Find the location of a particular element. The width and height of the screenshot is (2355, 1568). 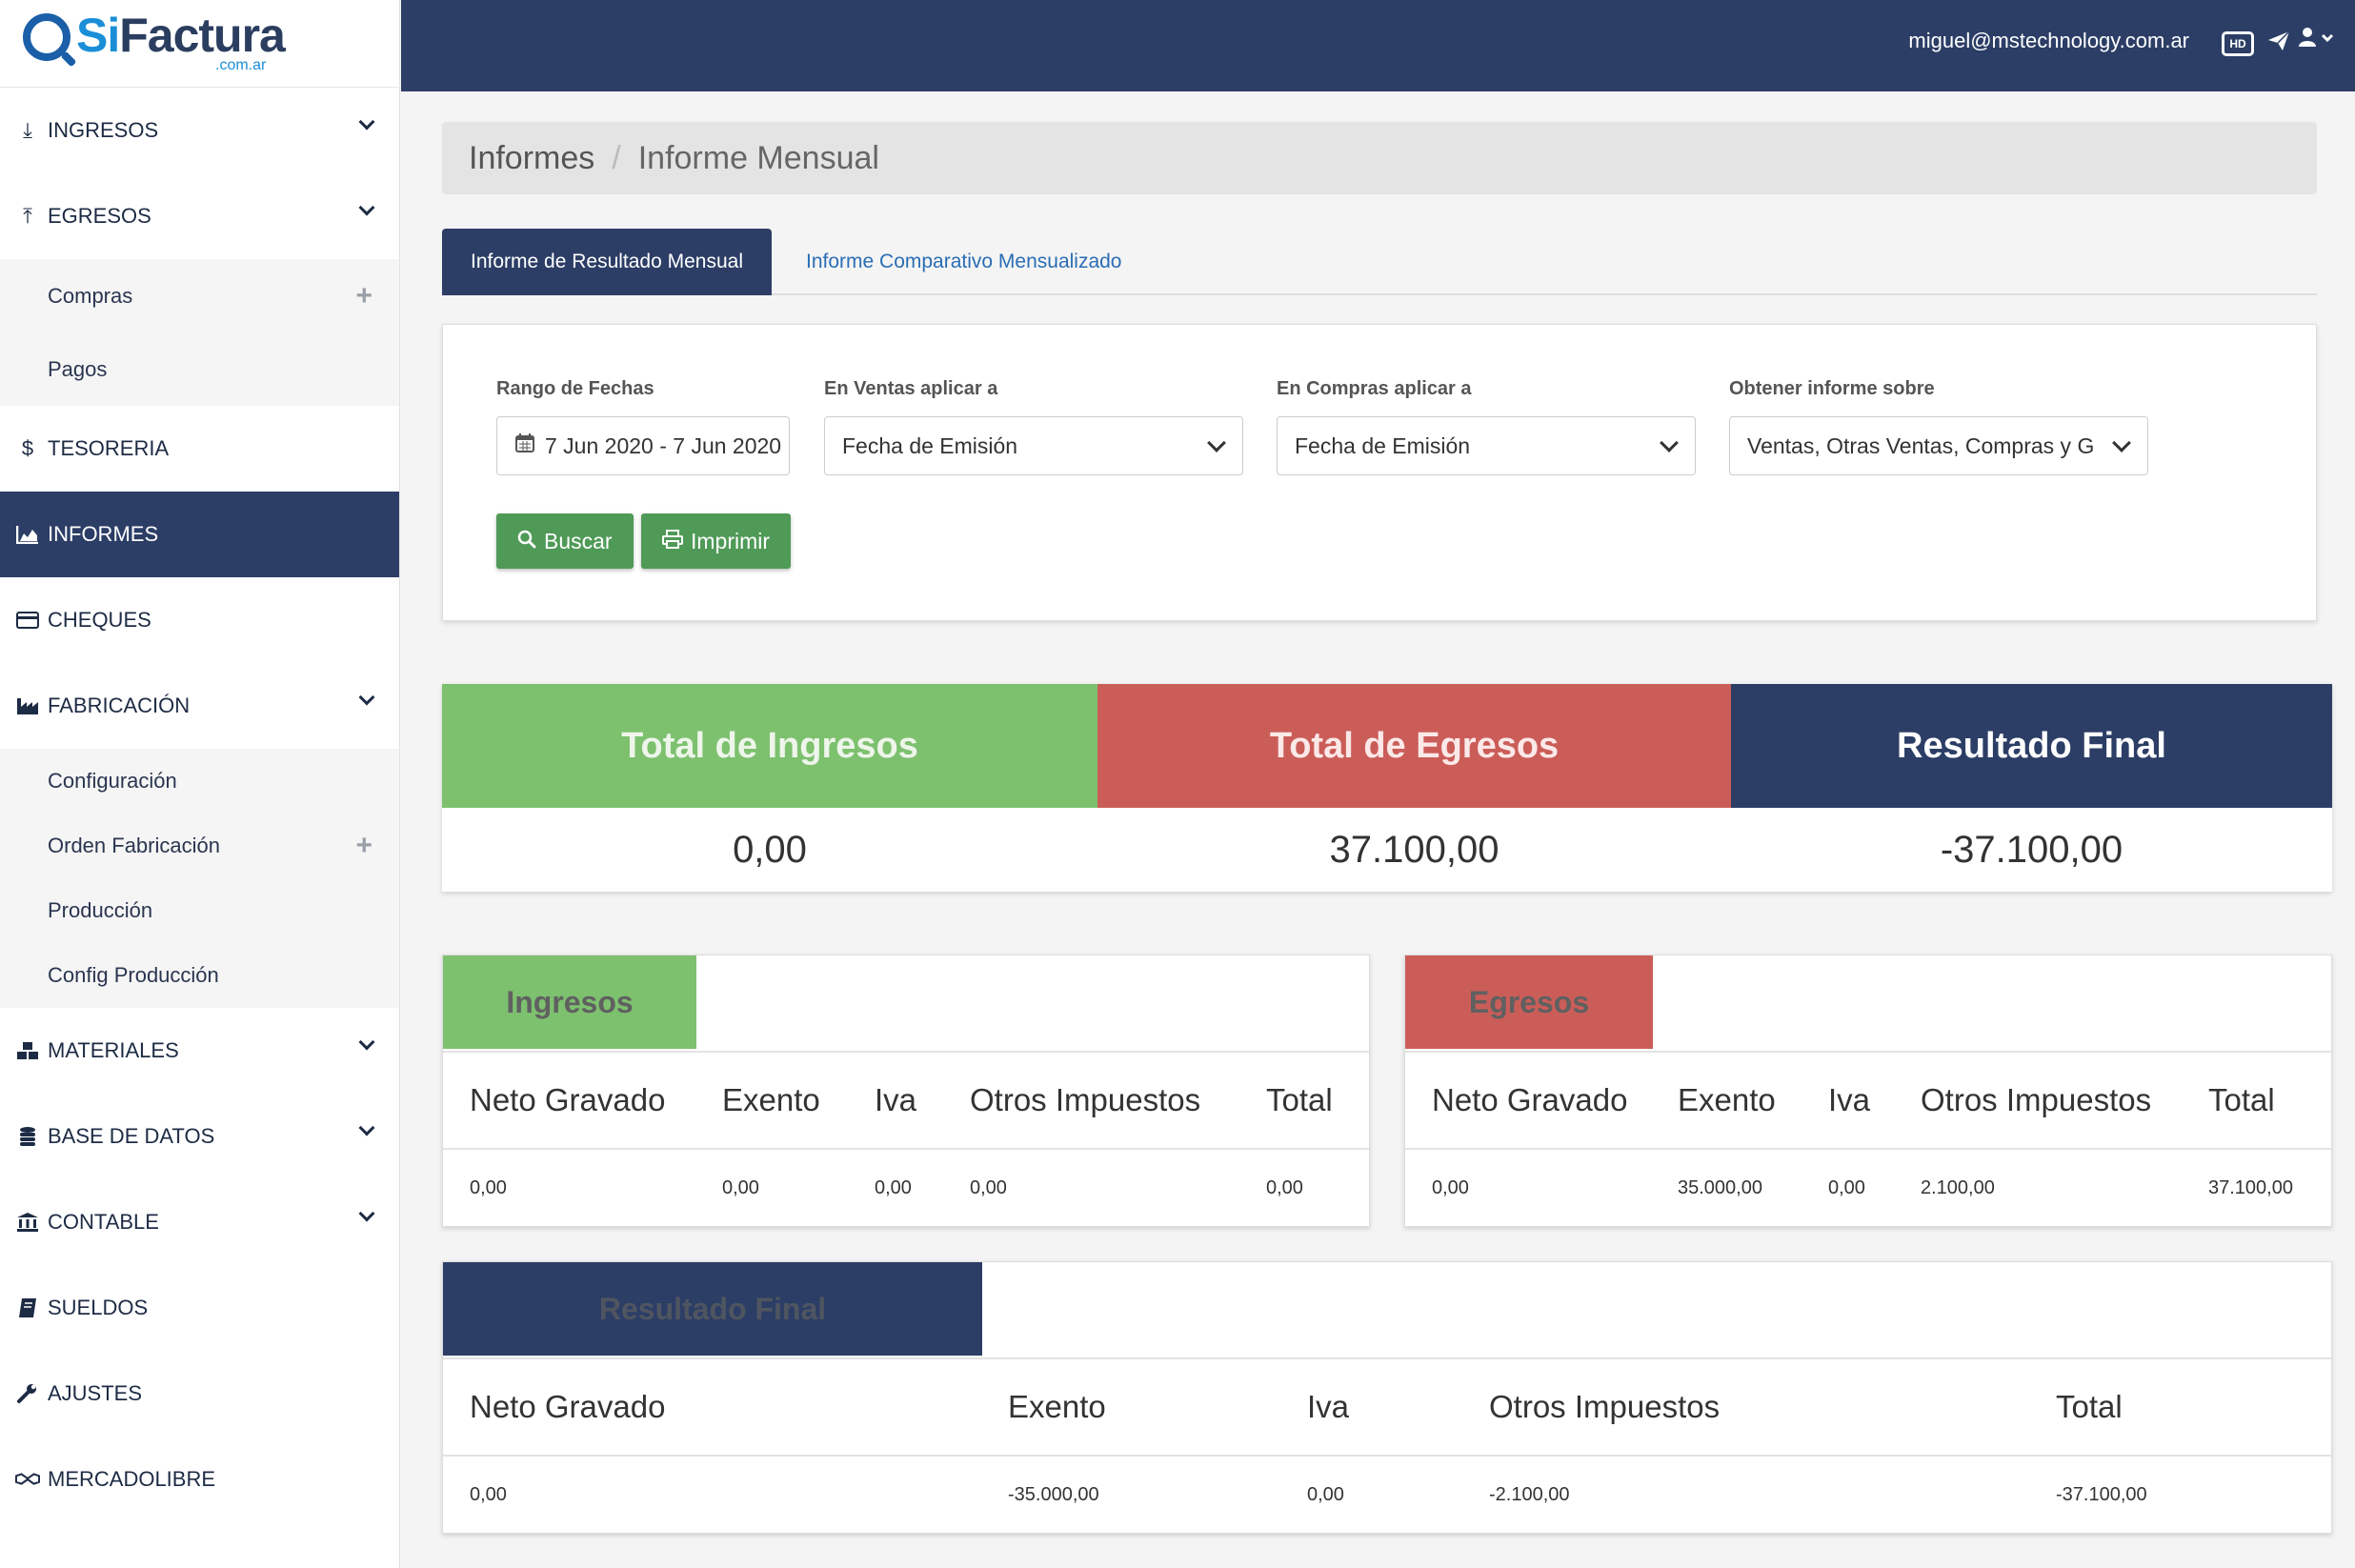

tab-resultado-mensual: Informe de Resultado Mensual is located at coordinates (607, 262).